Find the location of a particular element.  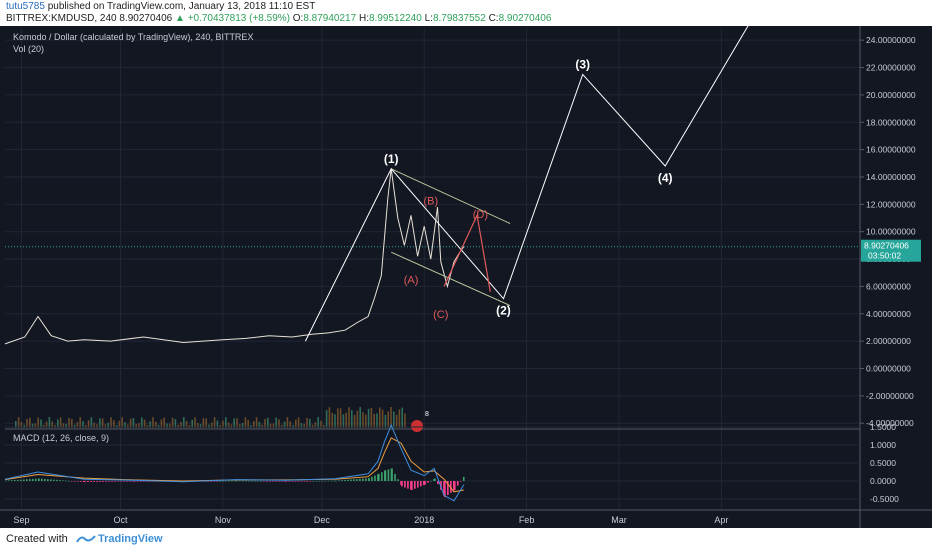

author-link: tutu5785 is located at coordinates (25, 6).